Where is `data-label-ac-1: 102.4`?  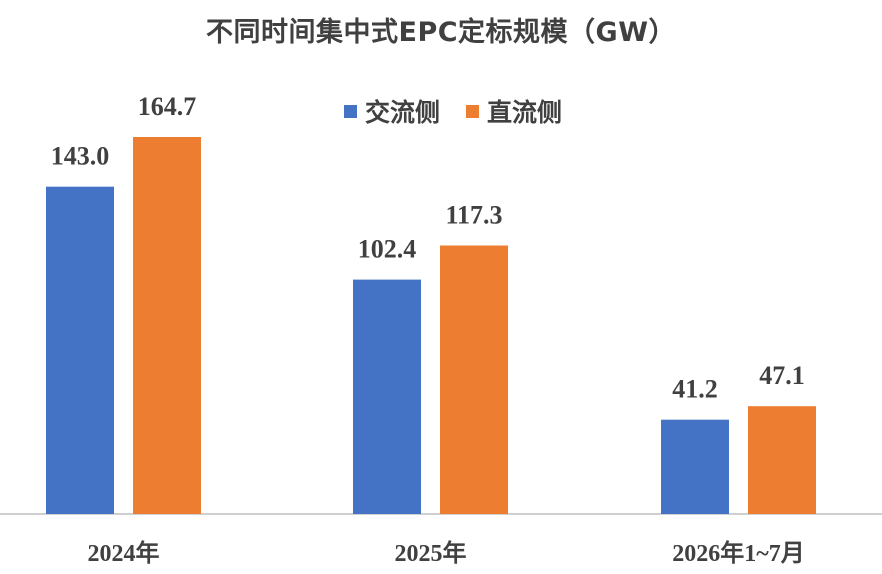 data-label-ac-1: 102.4 is located at coordinates (387, 249).